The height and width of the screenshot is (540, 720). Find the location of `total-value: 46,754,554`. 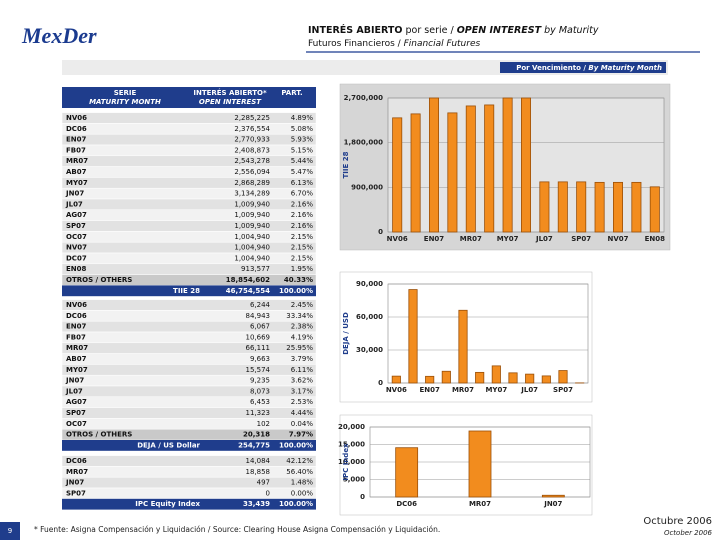

total-value: 46,754,554 is located at coordinates (248, 291).